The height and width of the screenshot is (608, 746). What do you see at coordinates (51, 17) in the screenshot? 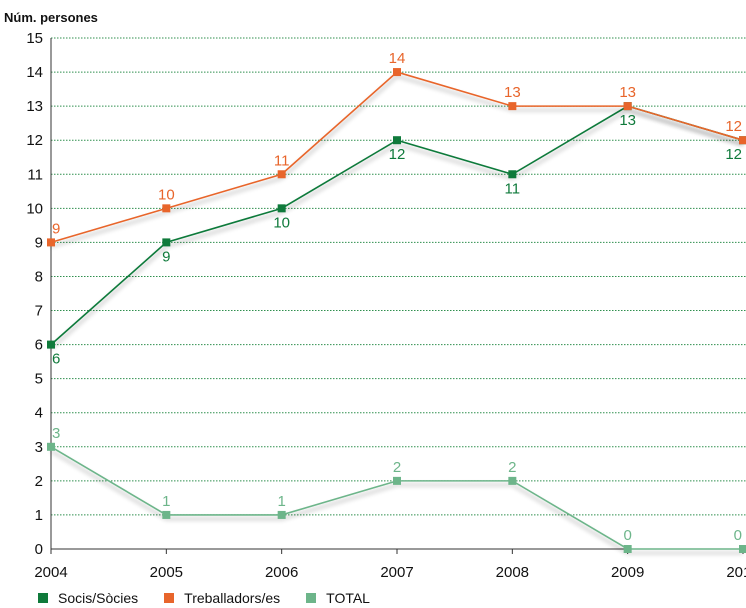
I see `y-axis-title: Núm. persones` at bounding box center [51, 17].